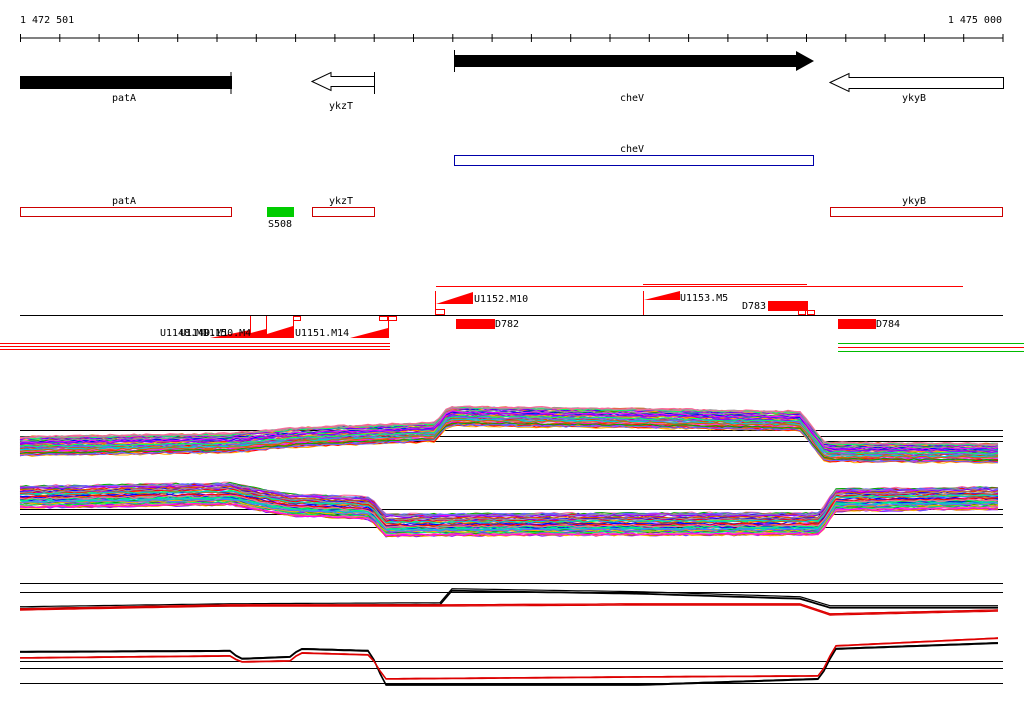 Image resolution: width=1024 pixels, height=714 pixels. I want to click on expression-track-minus-strand, so click(511, 509).